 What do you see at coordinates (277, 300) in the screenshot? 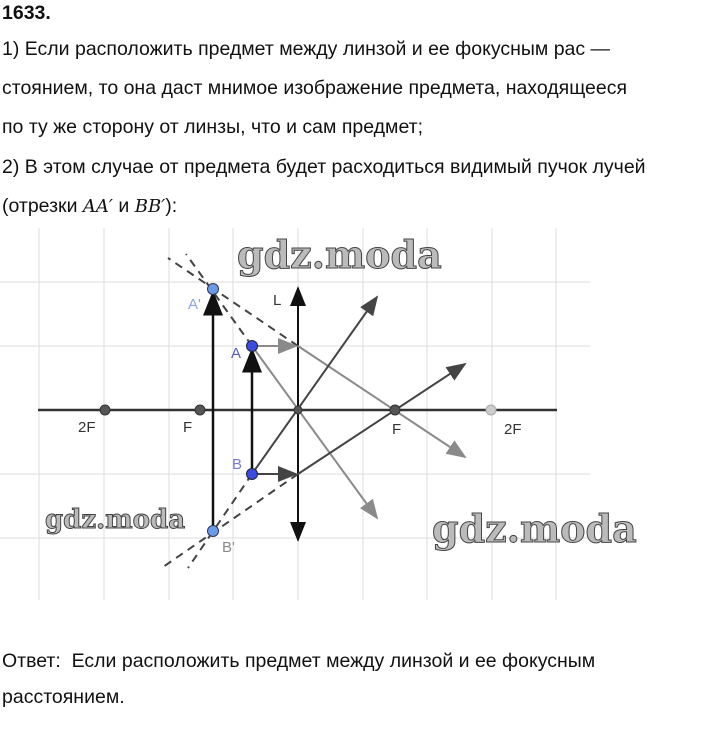
I see `label-lens: L` at bounding box center [277, 300].